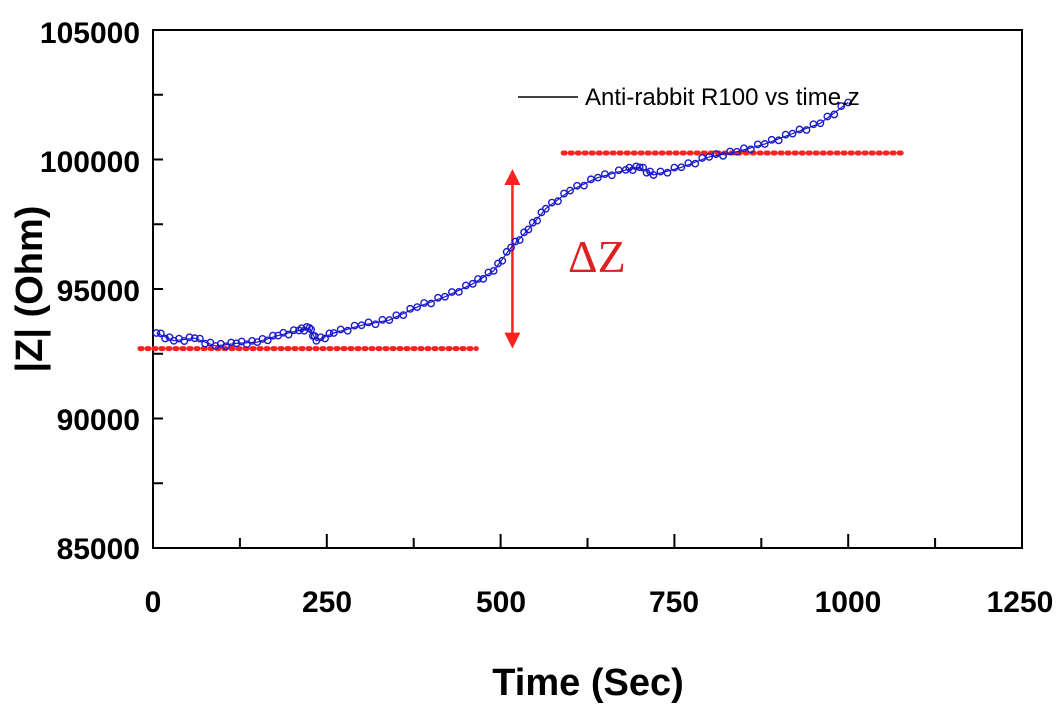  What do you see at coordinates (512, 340) in the screenshot?
I see `delta-arrow-head-bottom` at bounding box center [512, 340].